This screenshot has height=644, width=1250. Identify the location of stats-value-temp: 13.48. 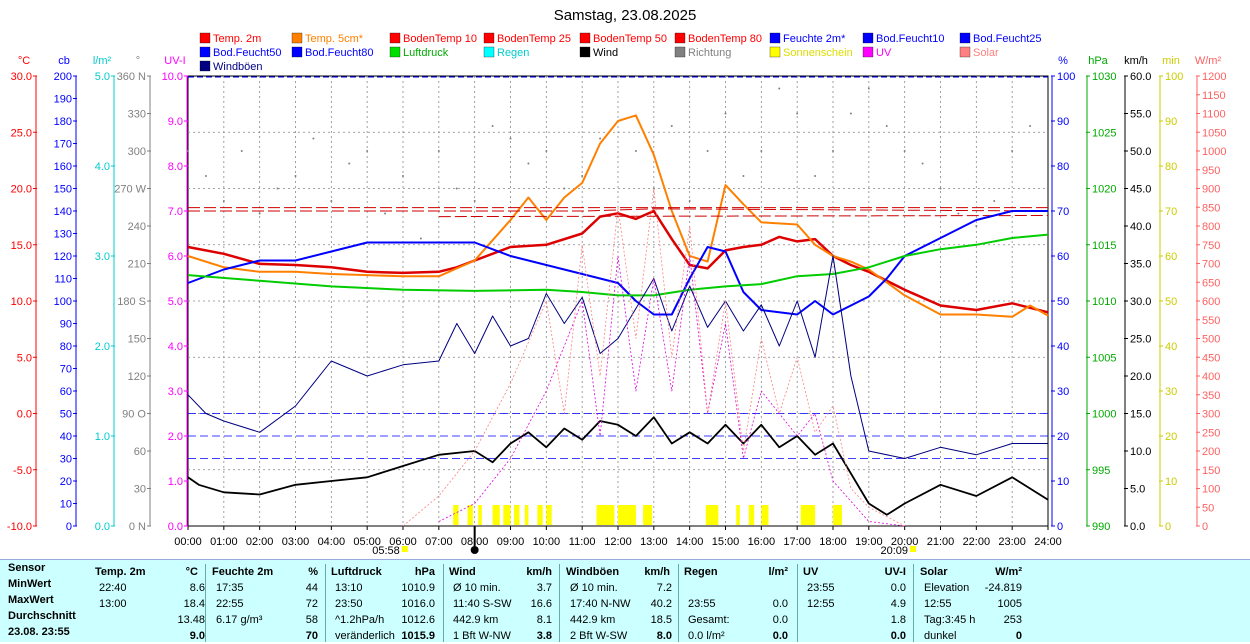
(191, 620).